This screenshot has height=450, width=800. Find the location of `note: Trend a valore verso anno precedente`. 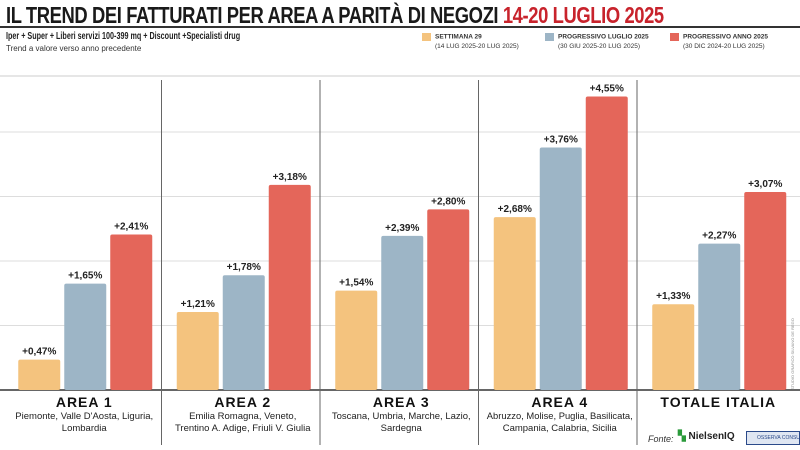

note: Trend a valore verso anno precedente is located at coordinates (74, 48).